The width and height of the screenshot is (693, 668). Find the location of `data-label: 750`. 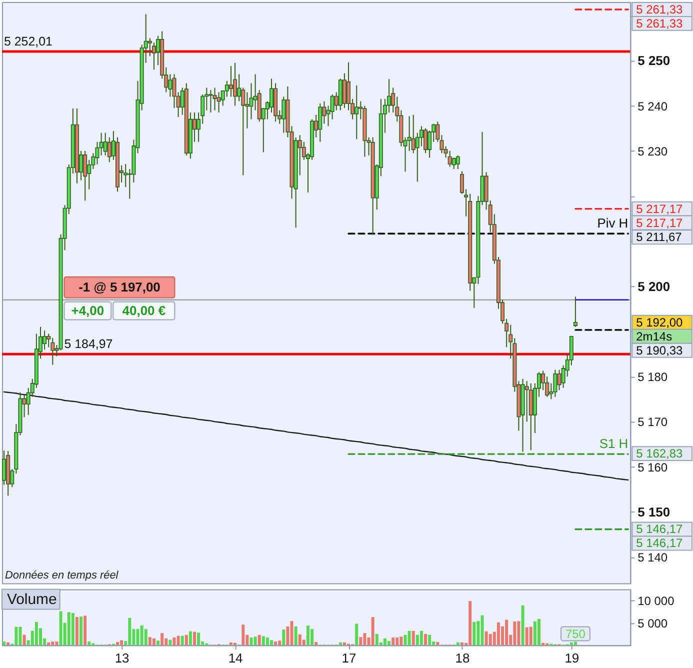

data-label: 750 is located at coordinates (575, 633).